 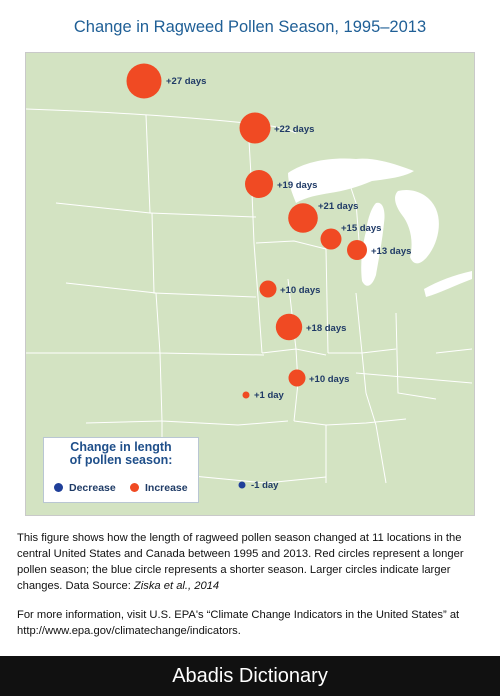 What do you see at coordinates (121, 447) in the screenshot?
I see `legend-title-line: Change in length` at bounding box center [121, 447].